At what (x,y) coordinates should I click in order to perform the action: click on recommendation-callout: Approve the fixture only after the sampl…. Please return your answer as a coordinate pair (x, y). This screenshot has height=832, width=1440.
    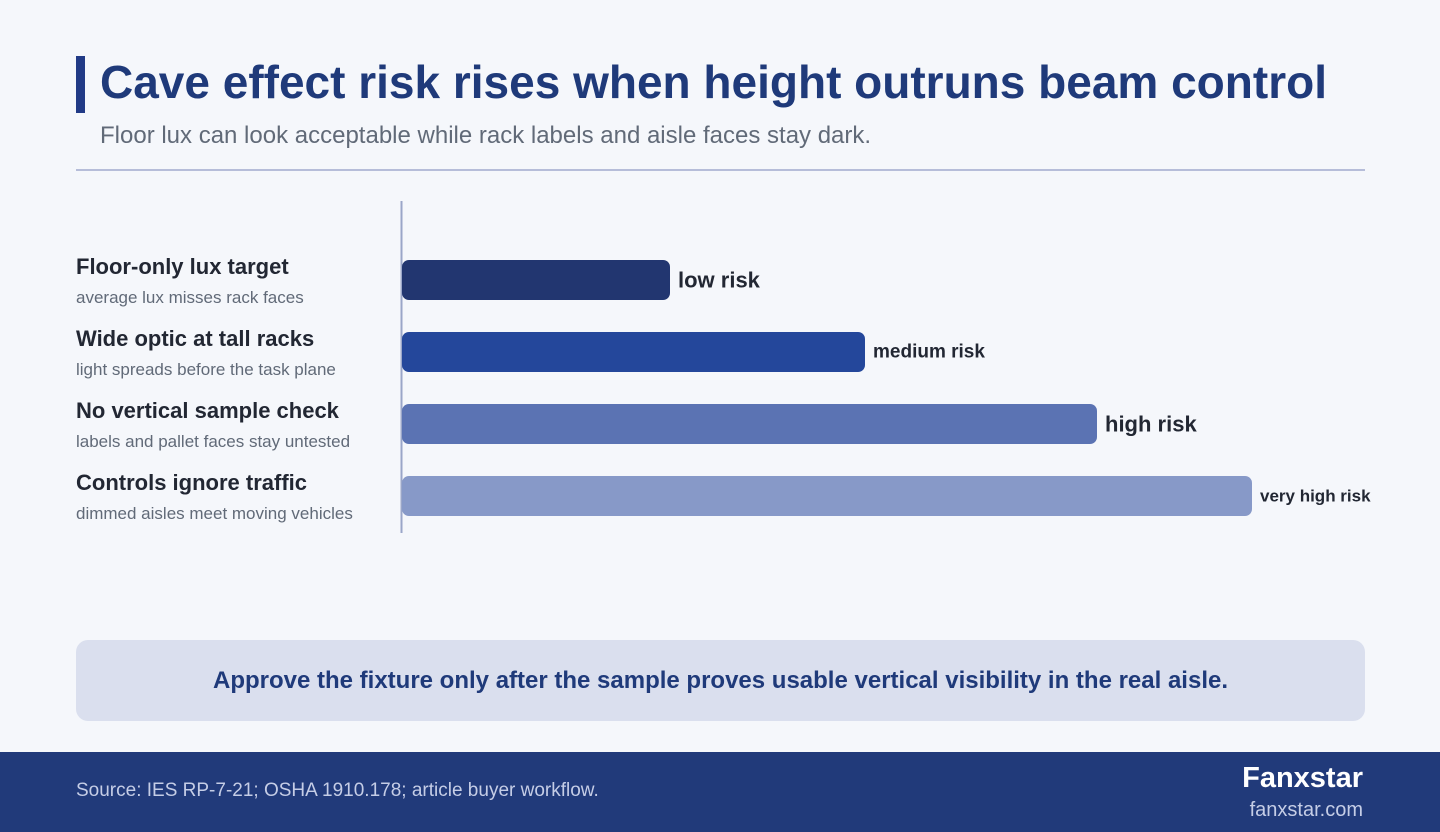
    Looking at the image, I should click on (720, 680).